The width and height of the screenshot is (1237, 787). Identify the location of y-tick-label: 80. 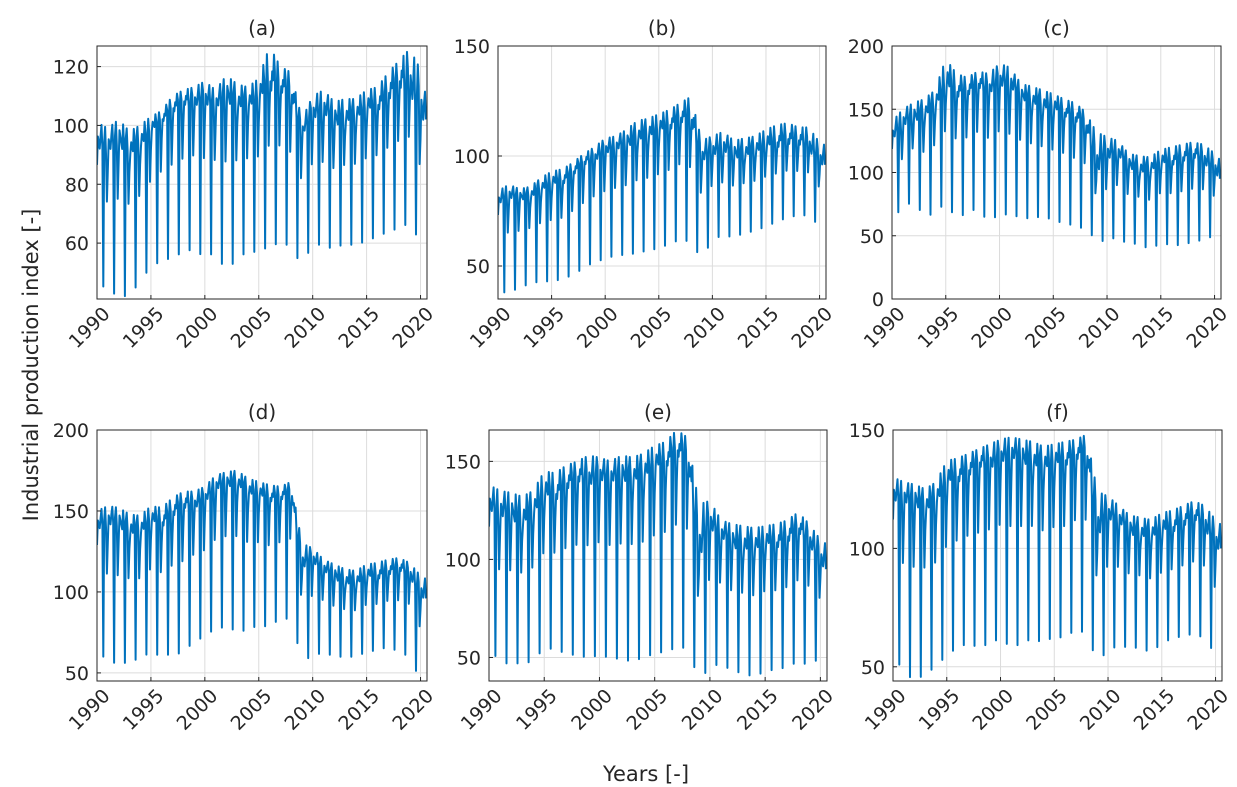
(77, 185).